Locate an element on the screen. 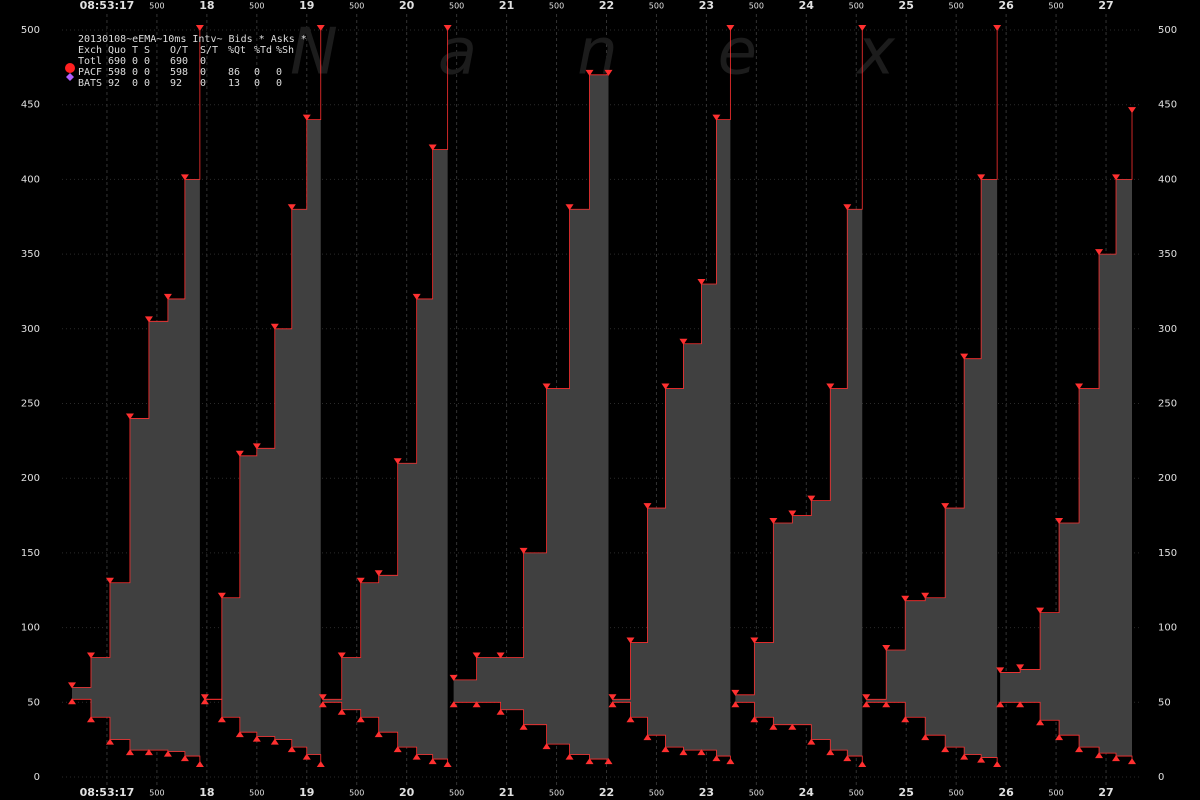 This screenshot has width=1200, height=800. table-cell: Totl is located at coordinates (90, 61).